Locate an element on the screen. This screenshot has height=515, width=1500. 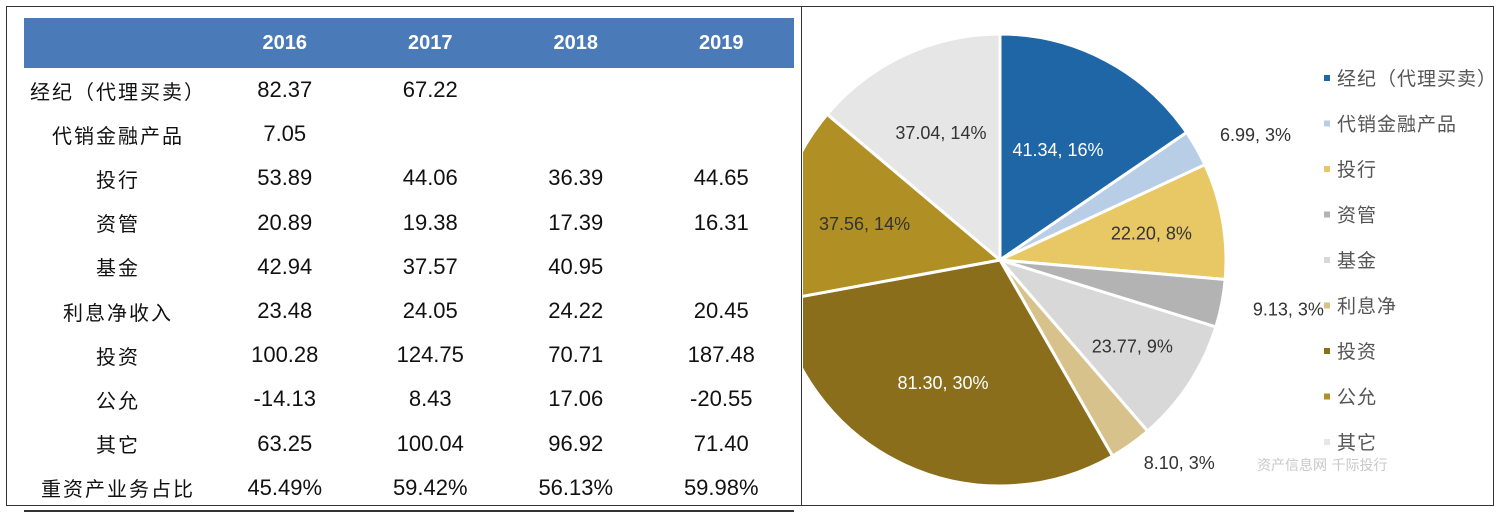
table-row: 经纪（代理买卖） 82.37 67.22 is located at coordinates (409, 90).